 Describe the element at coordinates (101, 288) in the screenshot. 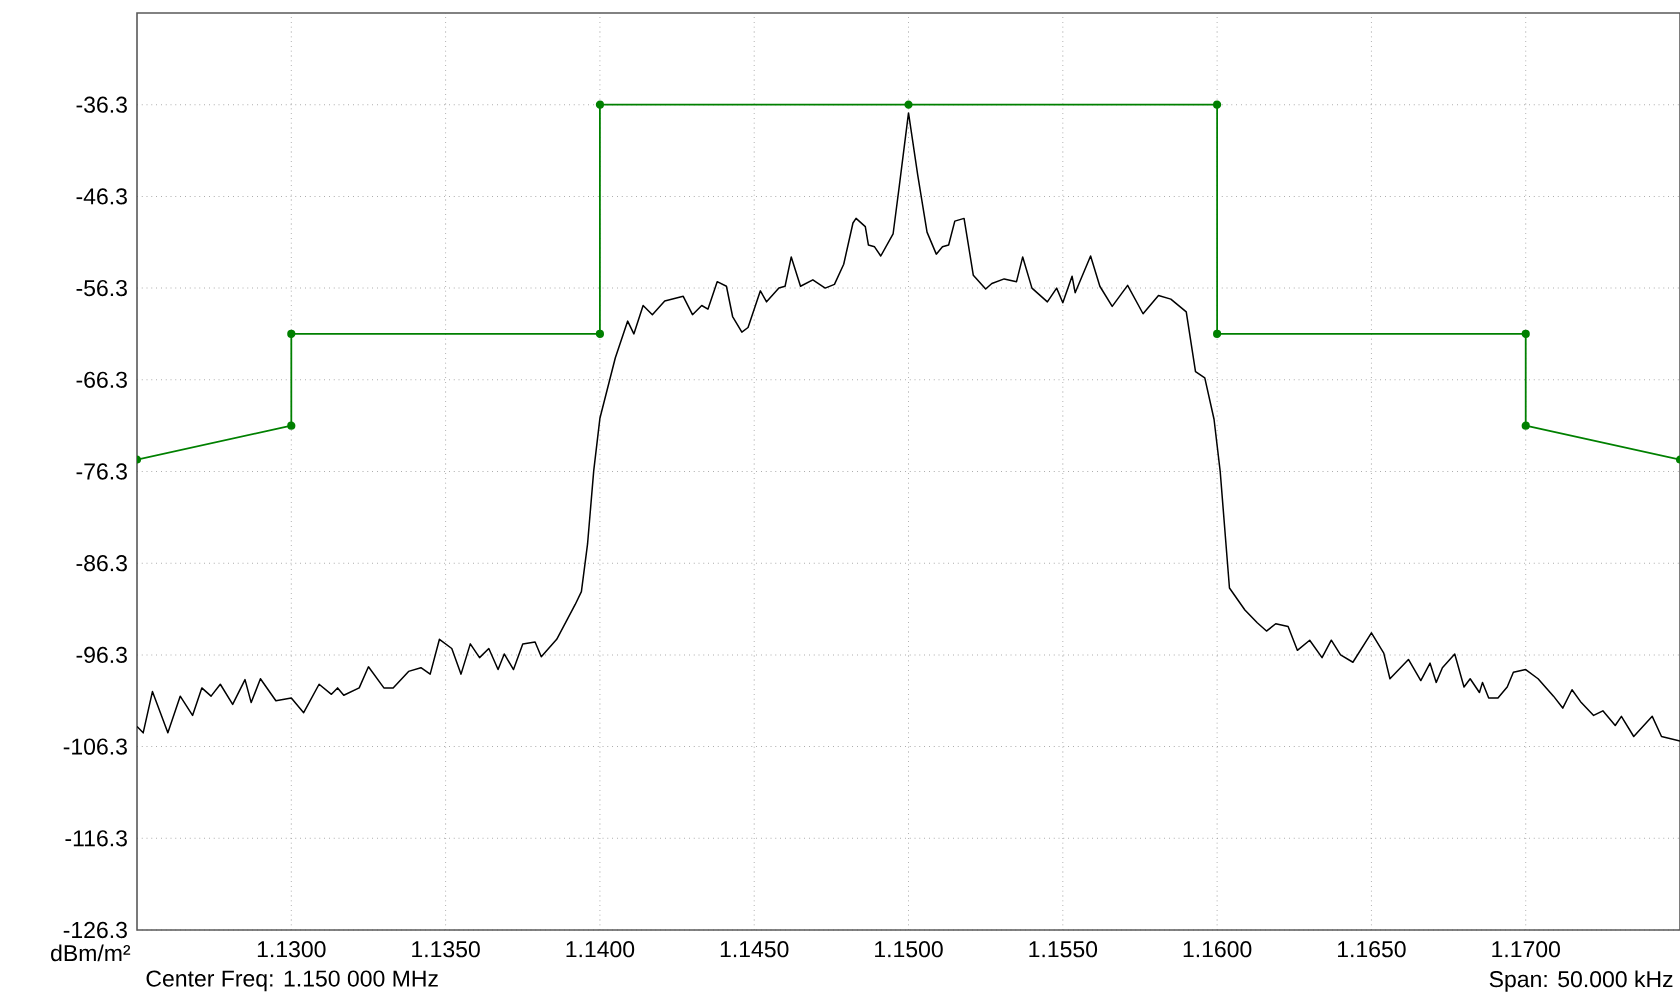

I see `y-tick-label: -56.3` at that location.